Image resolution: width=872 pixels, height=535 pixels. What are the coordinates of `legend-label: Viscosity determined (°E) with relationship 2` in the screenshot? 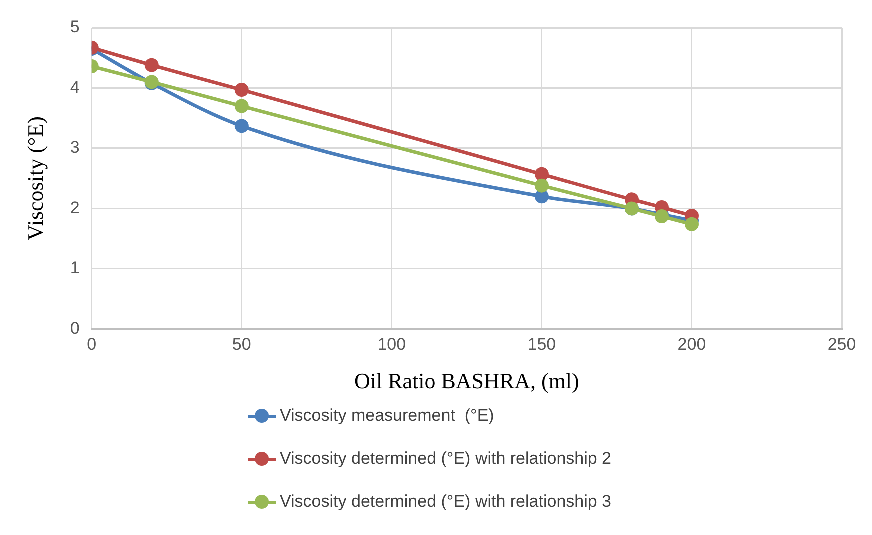 It's located at (446, 458).